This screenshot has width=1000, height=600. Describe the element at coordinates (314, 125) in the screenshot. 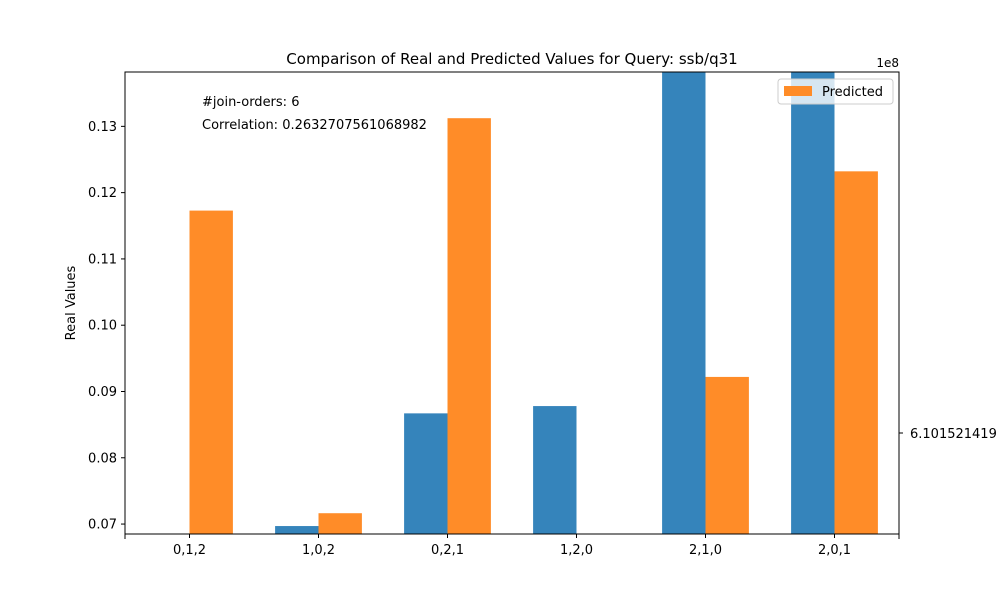

I see `annotation-correlation: Correlation: 0.2632707561068982` at that location.